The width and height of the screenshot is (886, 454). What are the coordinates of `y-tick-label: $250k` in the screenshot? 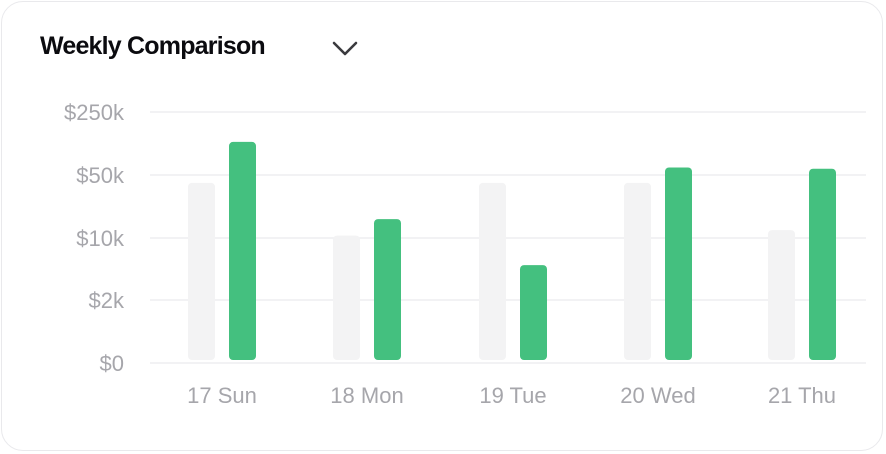 It's located at (94, 112).